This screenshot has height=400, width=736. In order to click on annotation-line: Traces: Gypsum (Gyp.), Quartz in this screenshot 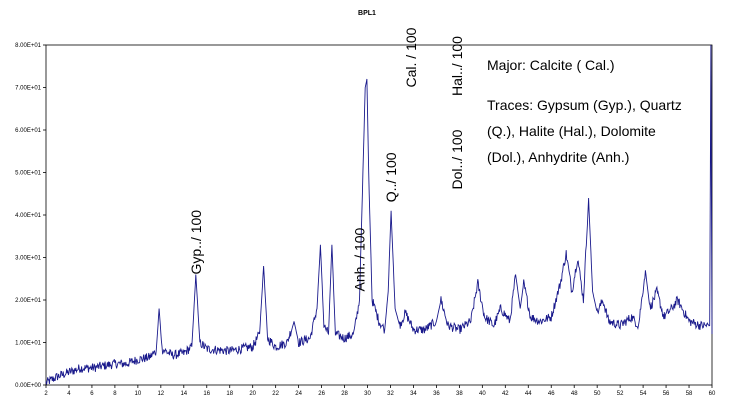, I will do `click(584, 105)`.